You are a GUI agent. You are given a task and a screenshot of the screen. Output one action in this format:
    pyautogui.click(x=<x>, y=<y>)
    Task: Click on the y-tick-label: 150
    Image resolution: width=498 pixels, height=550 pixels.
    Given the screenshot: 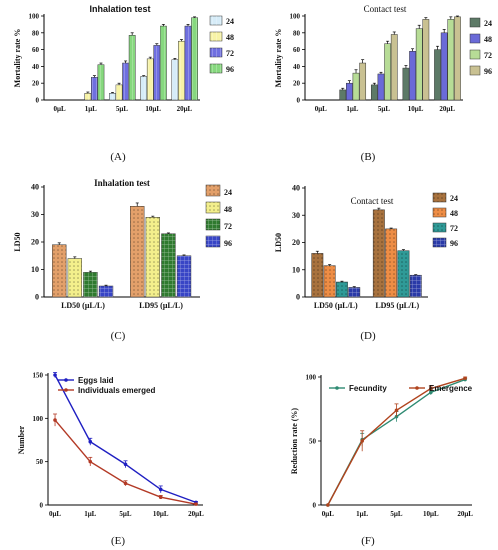 What is the action you would take?
    pyautogui.click(x=38, y=376)
    